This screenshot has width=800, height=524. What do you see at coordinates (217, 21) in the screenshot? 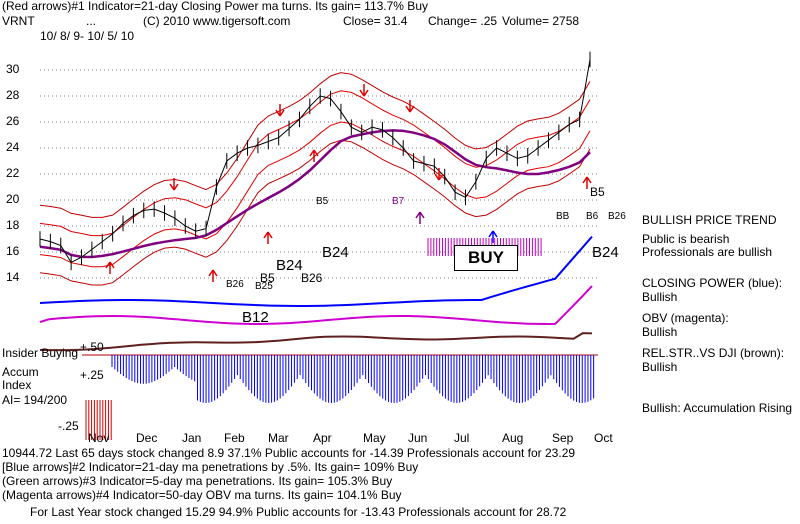
I see `copyright: (C) 2010 www.tigersoft.com` at bounding box center [217, 21].